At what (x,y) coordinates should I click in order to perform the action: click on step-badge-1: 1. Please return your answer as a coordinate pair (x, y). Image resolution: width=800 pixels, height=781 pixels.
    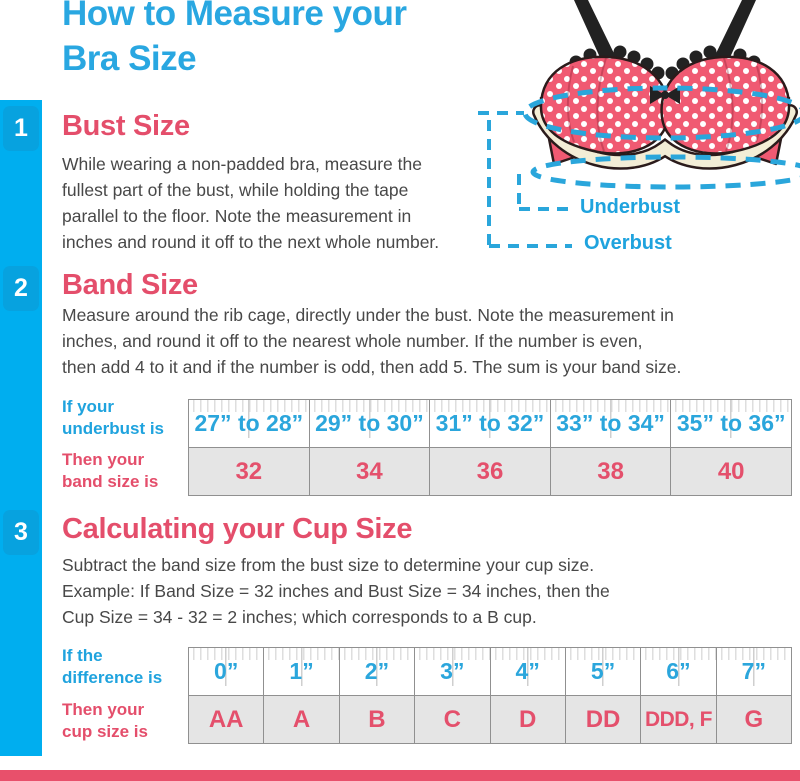
    Looking at the image, I should click on (21, 128).